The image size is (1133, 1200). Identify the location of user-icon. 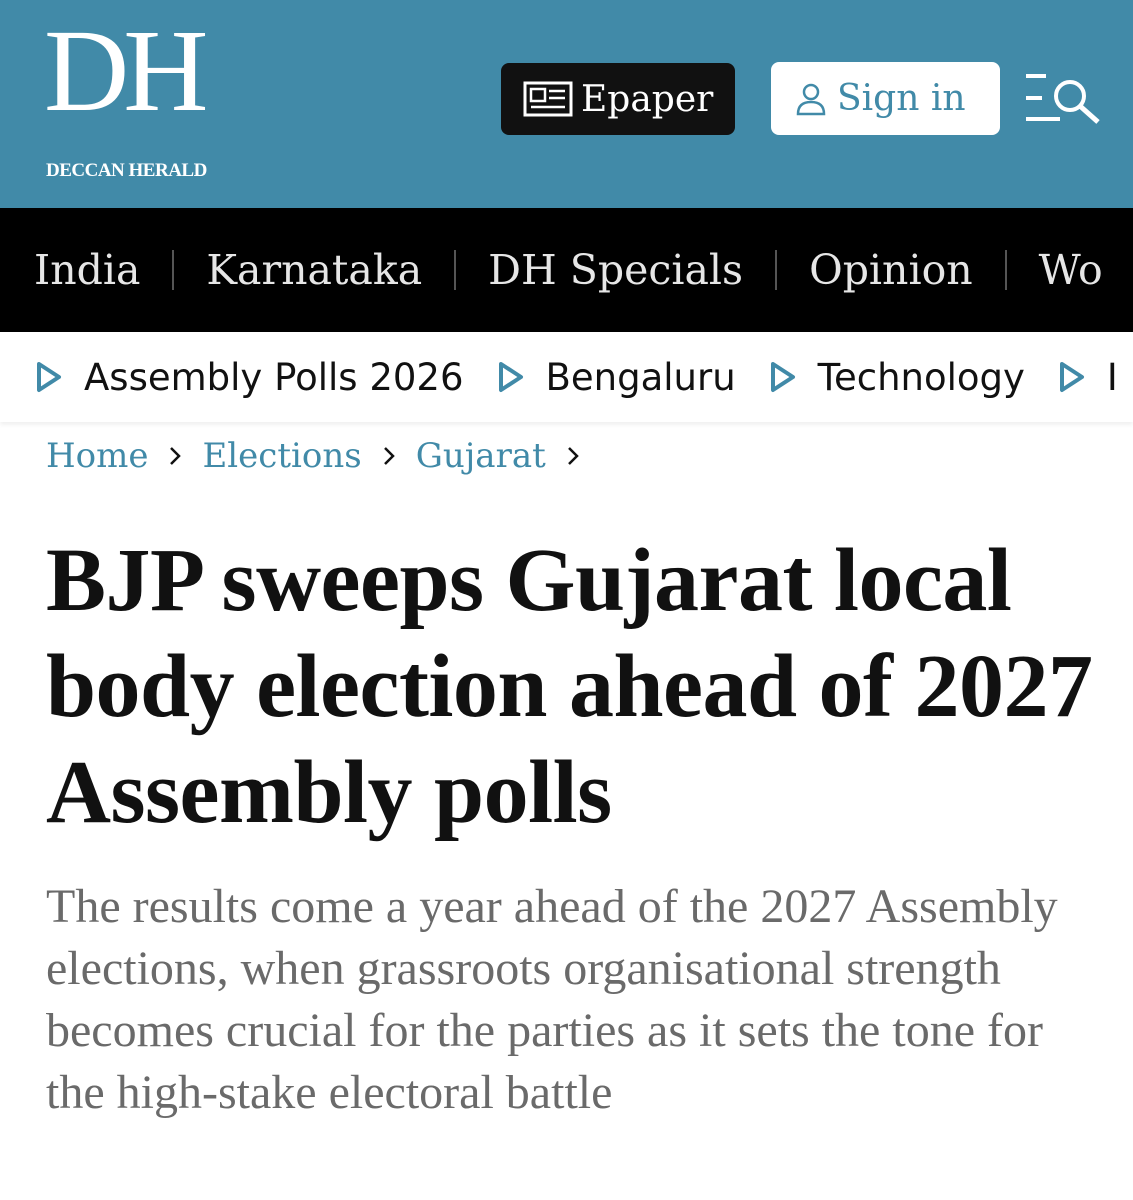
(811, 99).